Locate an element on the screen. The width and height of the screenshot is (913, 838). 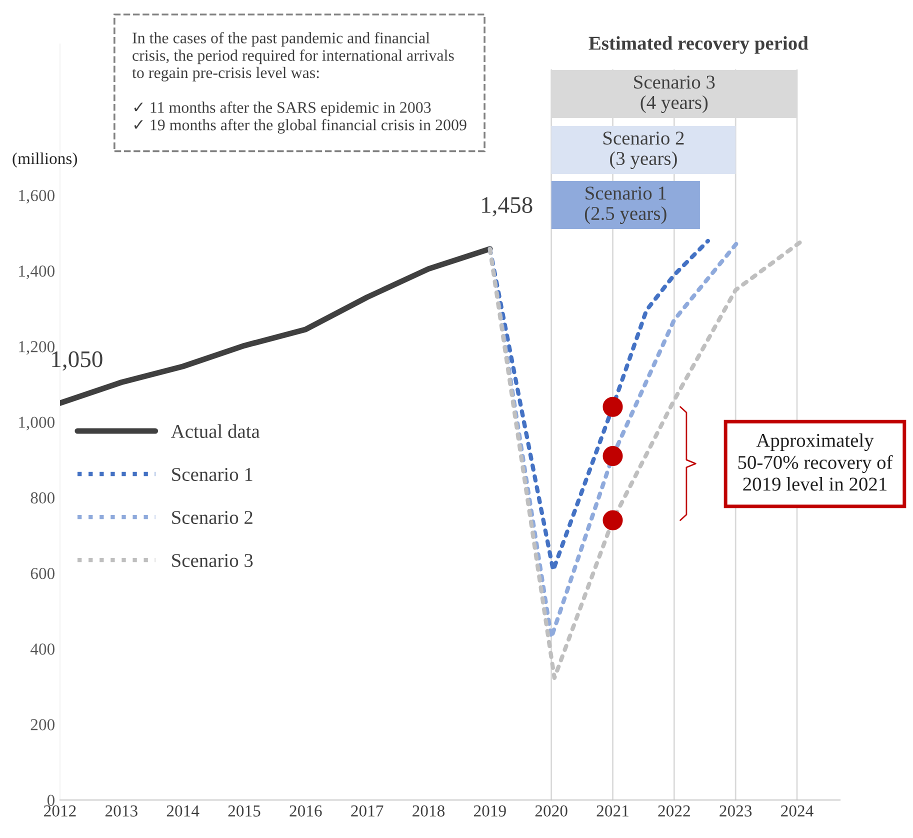
x-tick-label: 2023 is located at coordinates (736, 811).